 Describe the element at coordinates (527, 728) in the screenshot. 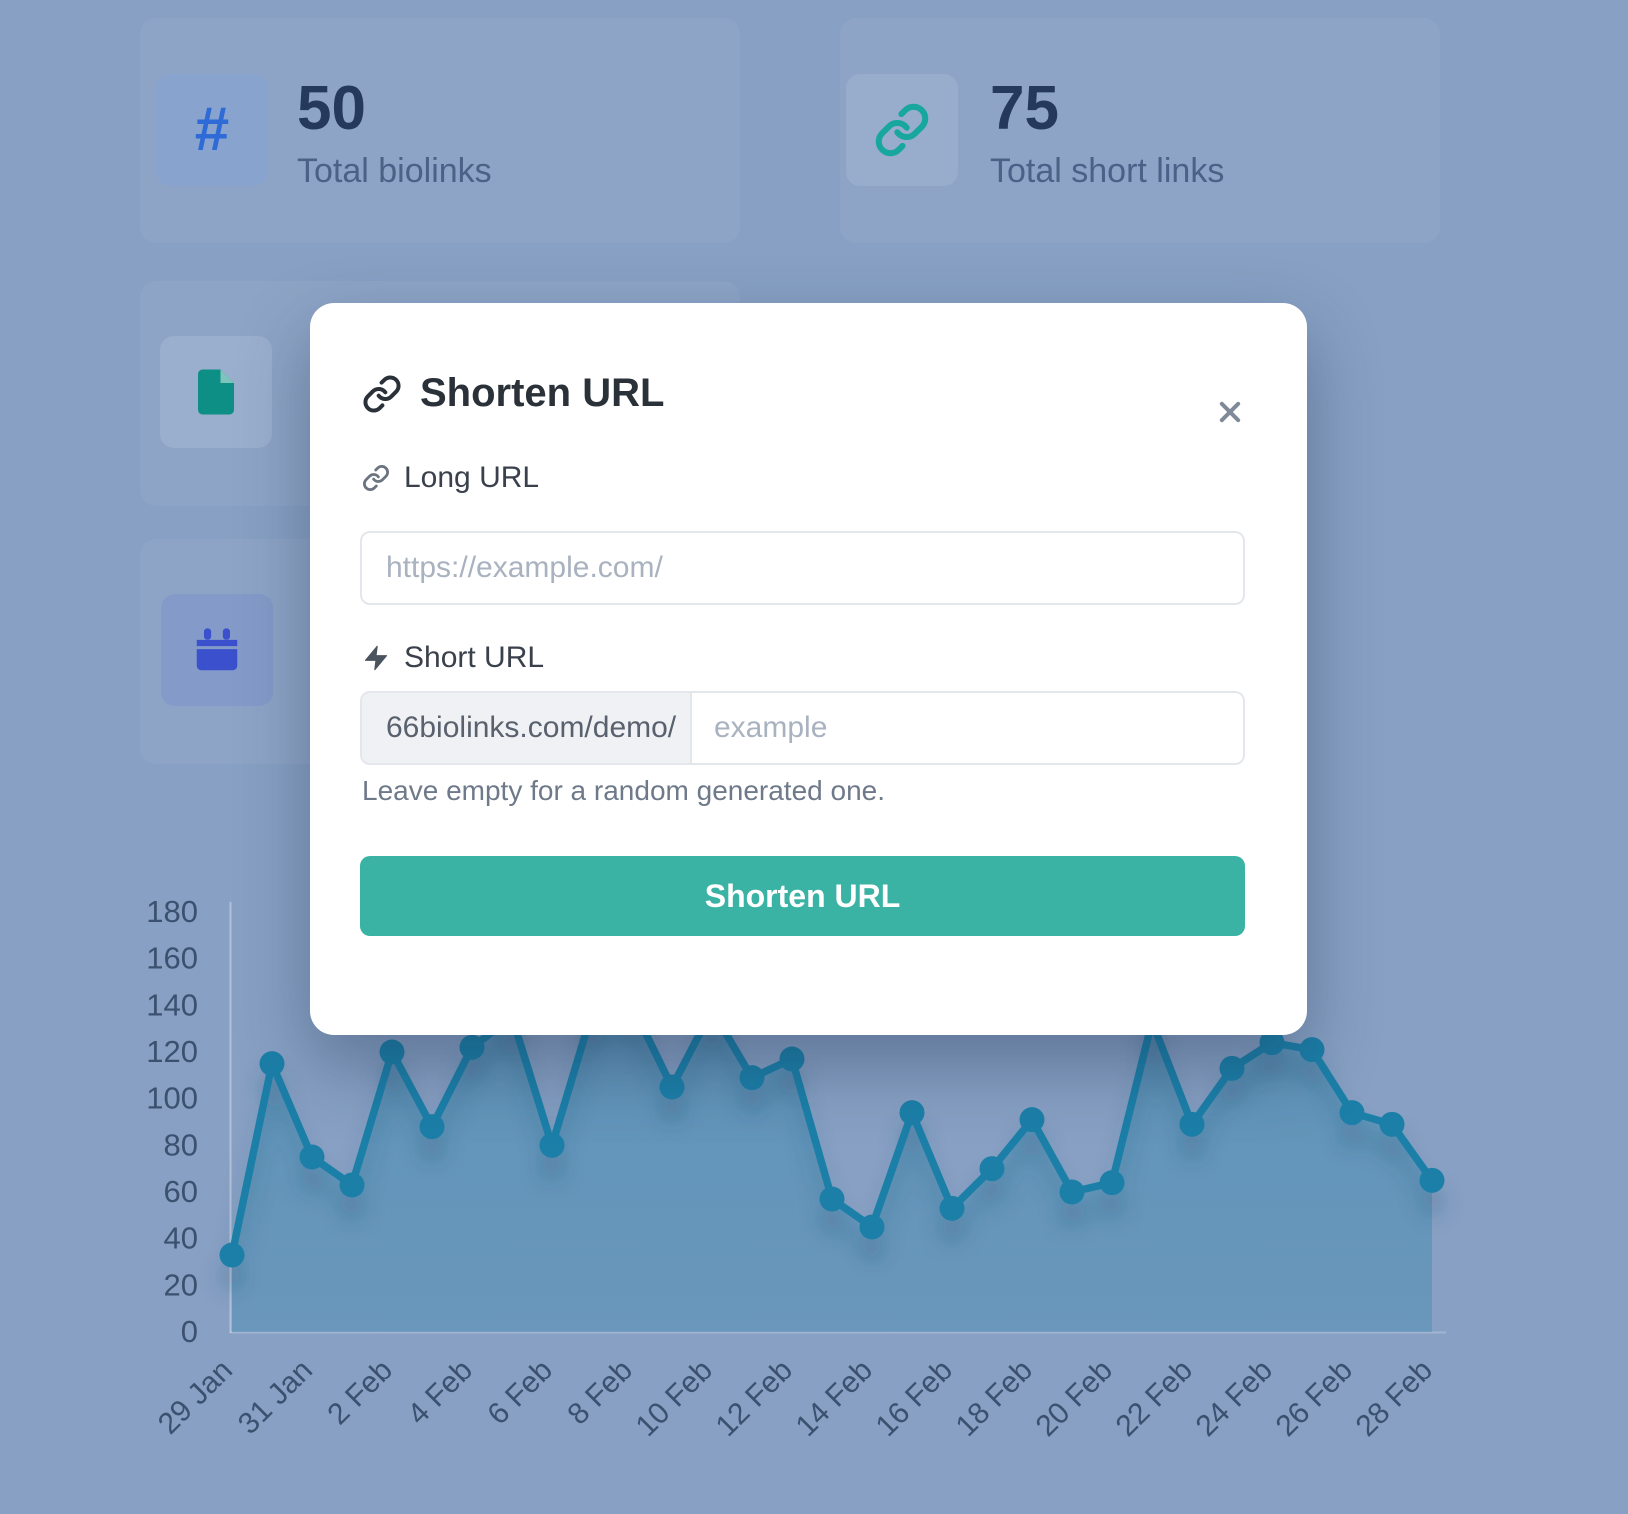

I see `short-url-prefix: 66biolinks.com/demo/` at that location.